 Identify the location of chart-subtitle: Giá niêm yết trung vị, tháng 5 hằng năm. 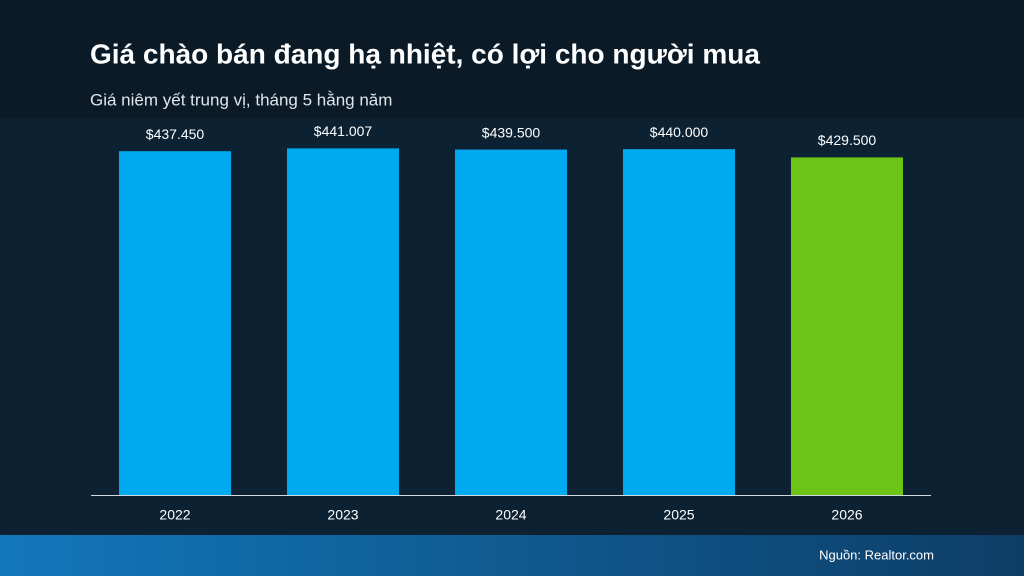
(241, 99).